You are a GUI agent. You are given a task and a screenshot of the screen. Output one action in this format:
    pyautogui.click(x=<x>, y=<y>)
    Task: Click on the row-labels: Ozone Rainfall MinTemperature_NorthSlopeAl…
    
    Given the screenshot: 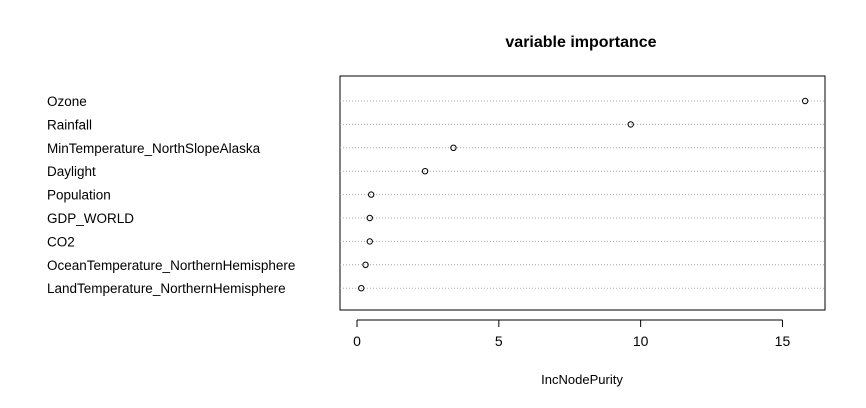 What is the action you would take?
    pyautogui.click(x=171, y=195)
    